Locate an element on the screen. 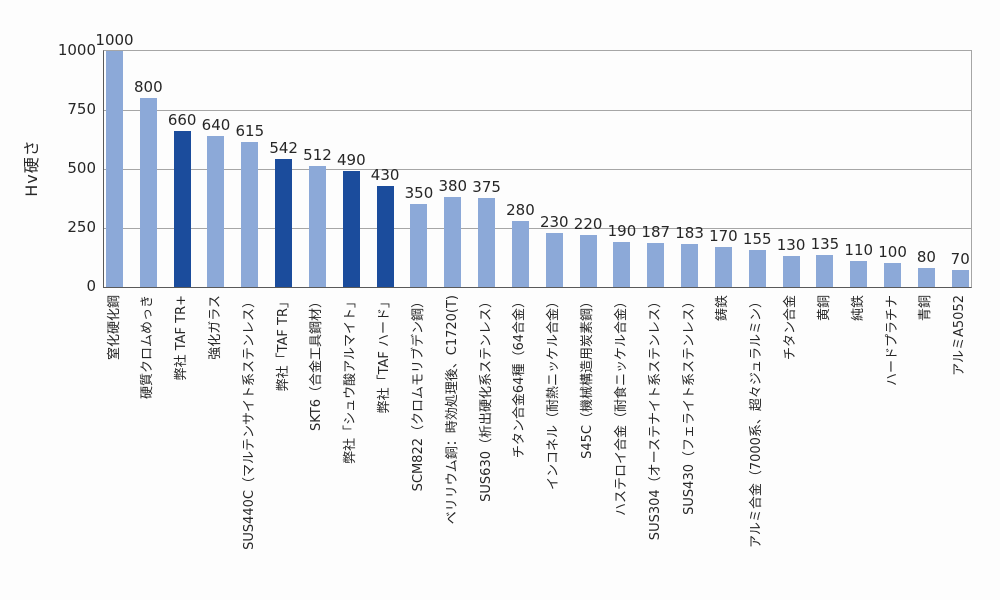 This screenshot has width=1000, height=600. bar-column: 800 硬質クロムめっき is located at coordinates (148, 225).